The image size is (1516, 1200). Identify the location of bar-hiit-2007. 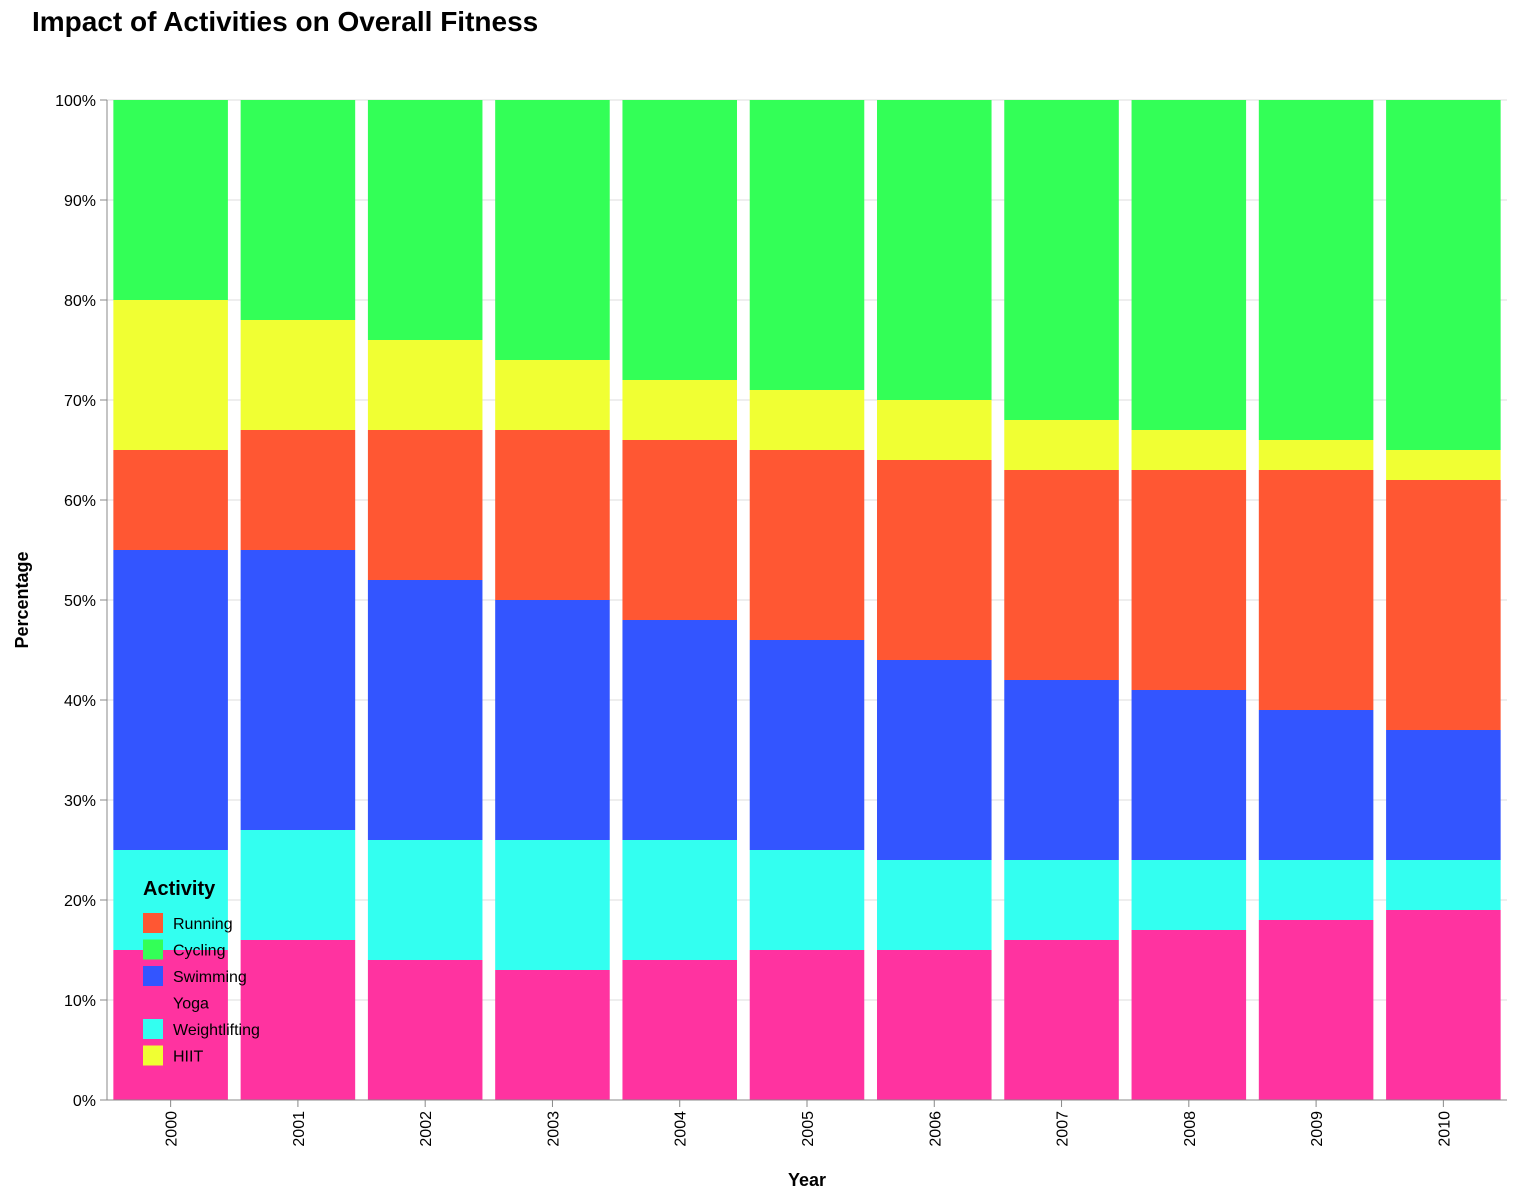
(1061, 445).